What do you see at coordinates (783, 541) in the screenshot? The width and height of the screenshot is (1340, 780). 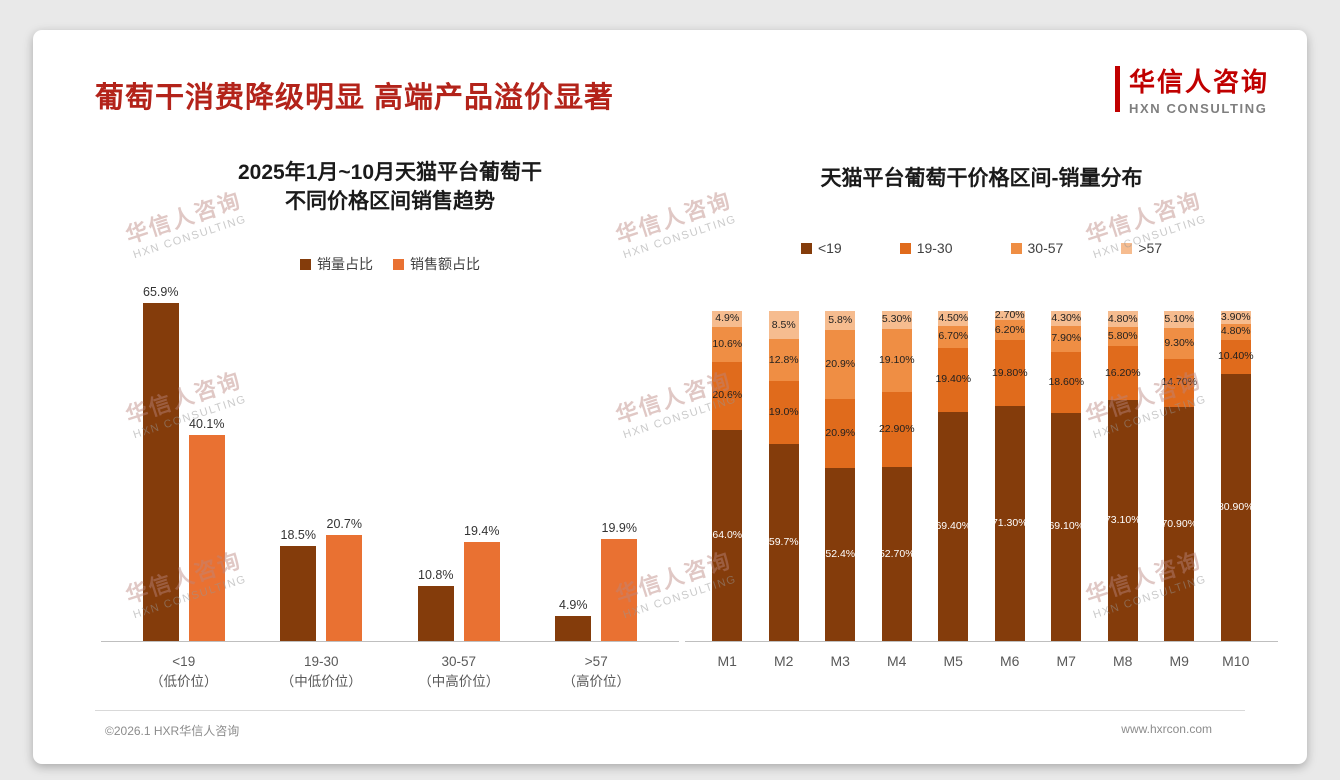 I see `segment-value-label: 59.7%` at bounding box center [783, 541].